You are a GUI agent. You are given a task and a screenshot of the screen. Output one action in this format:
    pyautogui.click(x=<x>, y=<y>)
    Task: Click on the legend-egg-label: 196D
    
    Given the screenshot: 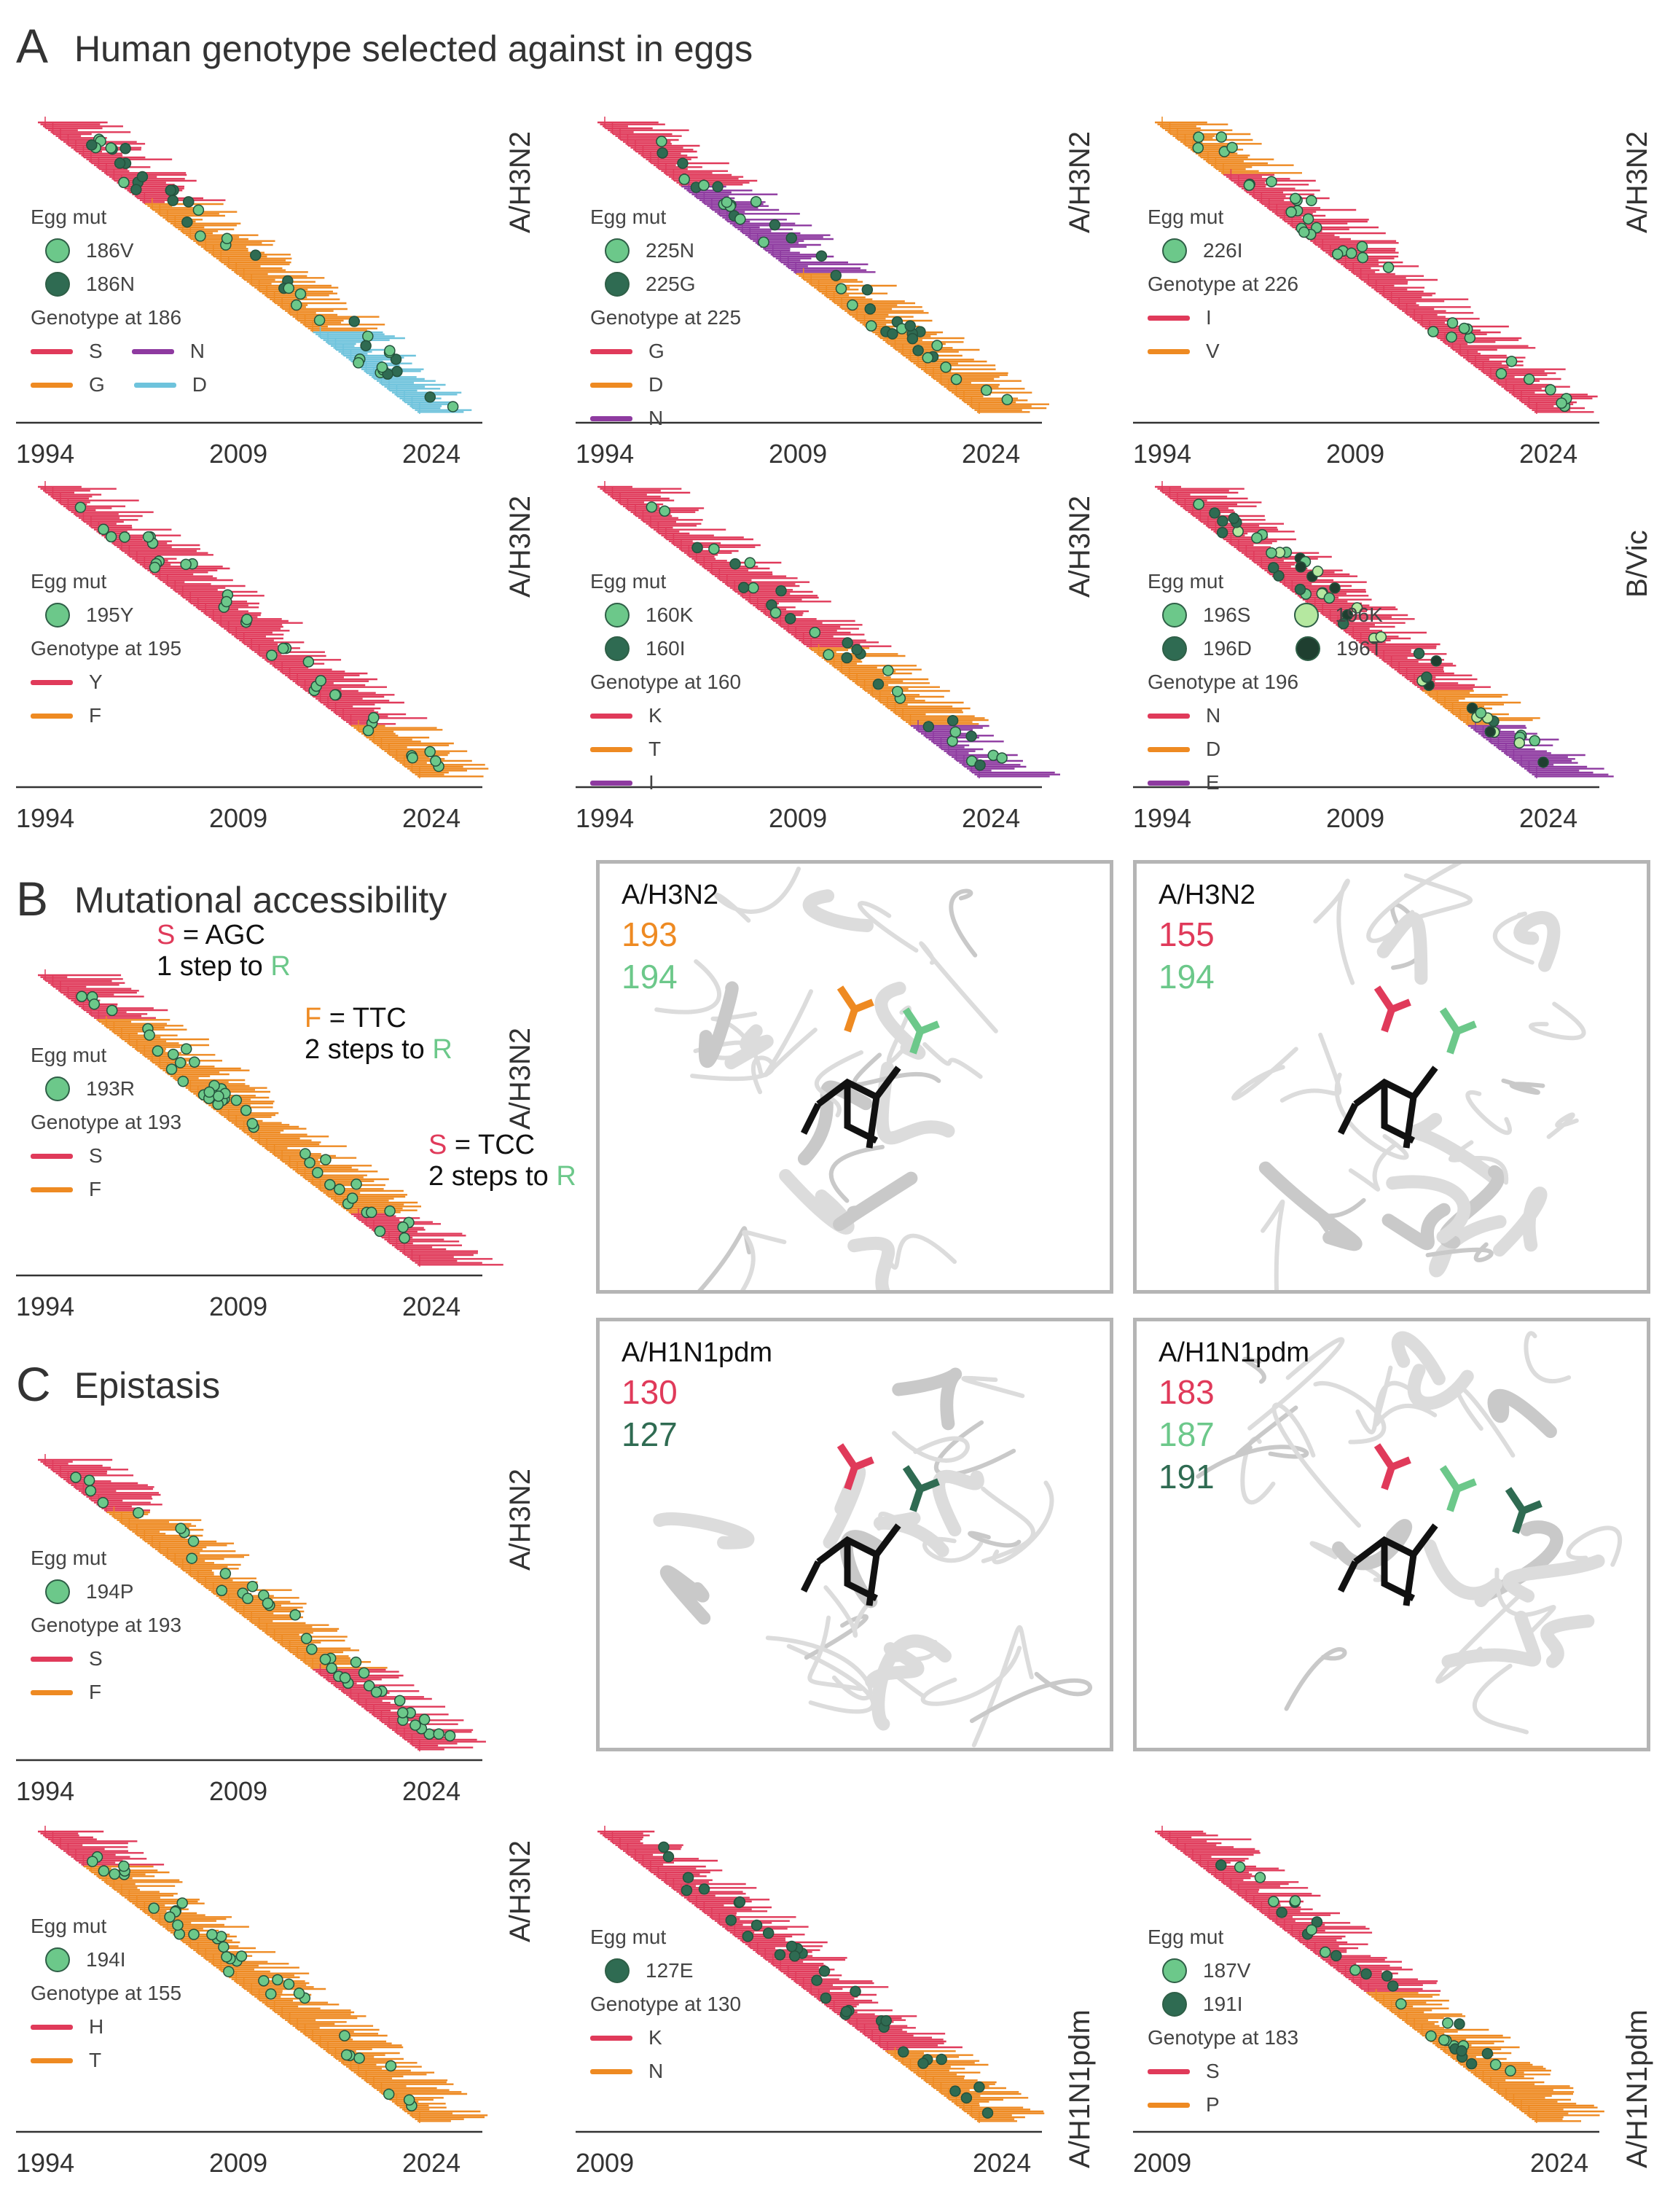 What is the action you would take?
    pyautogui.click(x=1227, y=648)
    